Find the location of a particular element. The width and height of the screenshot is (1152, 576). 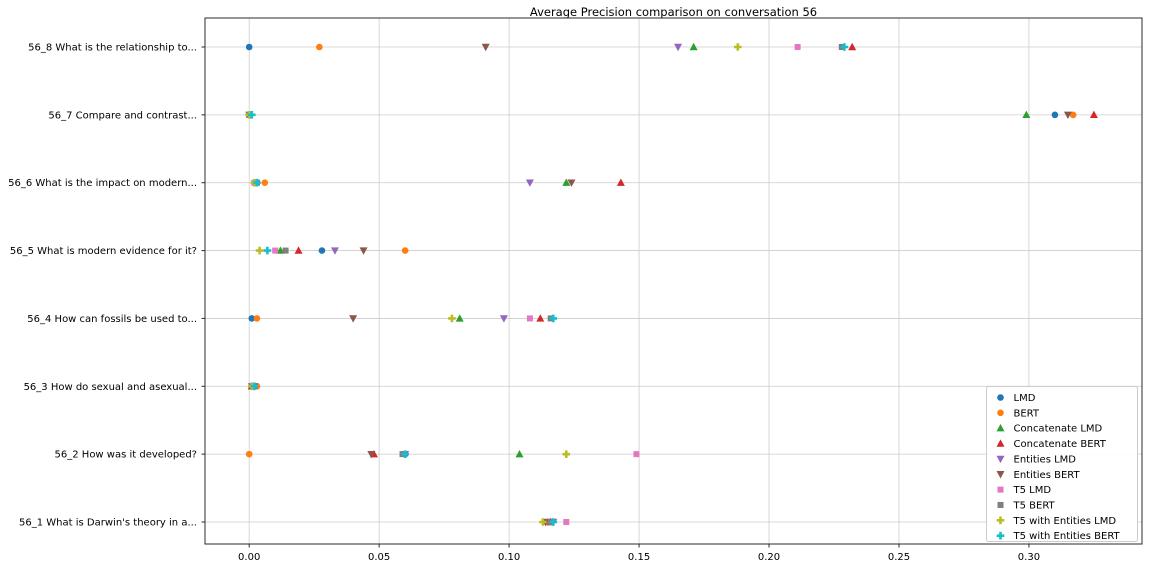

legend-item: Entities LMD is located at coordinates (1036, 459).